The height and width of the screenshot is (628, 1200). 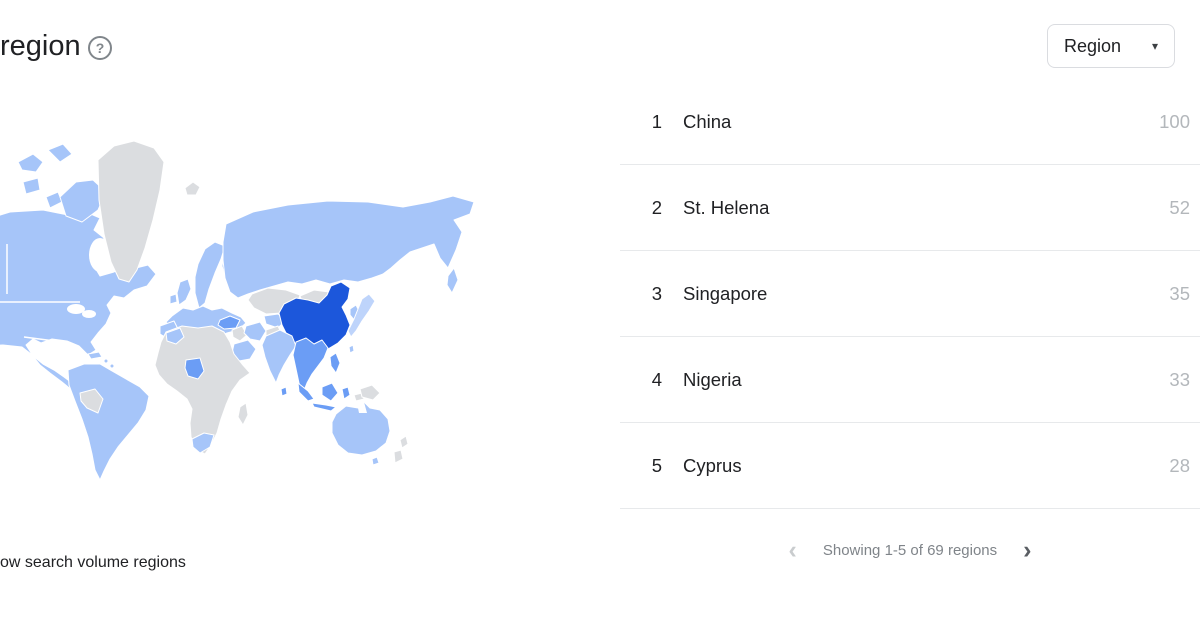 I want to click on map-region-java, so click(x=324, y=407).